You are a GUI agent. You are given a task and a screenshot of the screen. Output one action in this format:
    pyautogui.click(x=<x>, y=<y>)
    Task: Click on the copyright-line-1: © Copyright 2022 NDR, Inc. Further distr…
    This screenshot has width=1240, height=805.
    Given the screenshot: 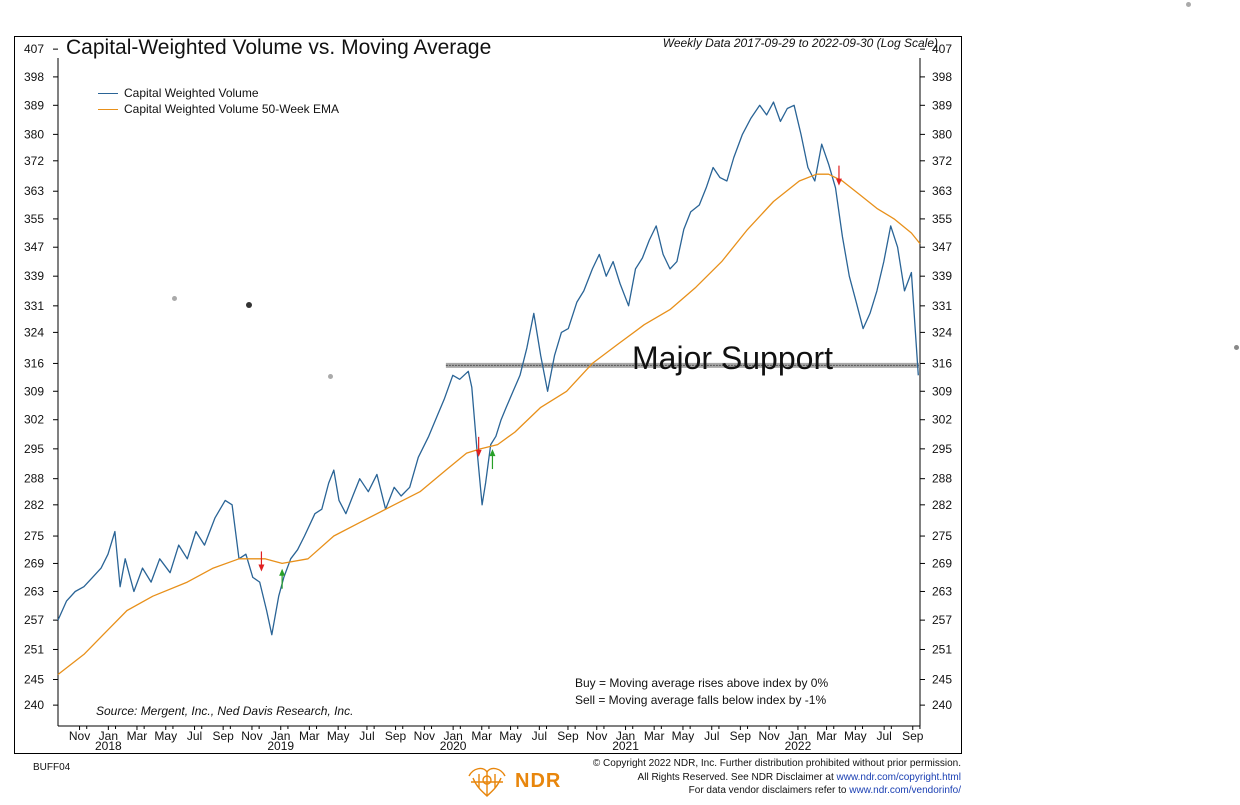 What is the action you would take?
    pyautogui.click(x=776, y=763)
    